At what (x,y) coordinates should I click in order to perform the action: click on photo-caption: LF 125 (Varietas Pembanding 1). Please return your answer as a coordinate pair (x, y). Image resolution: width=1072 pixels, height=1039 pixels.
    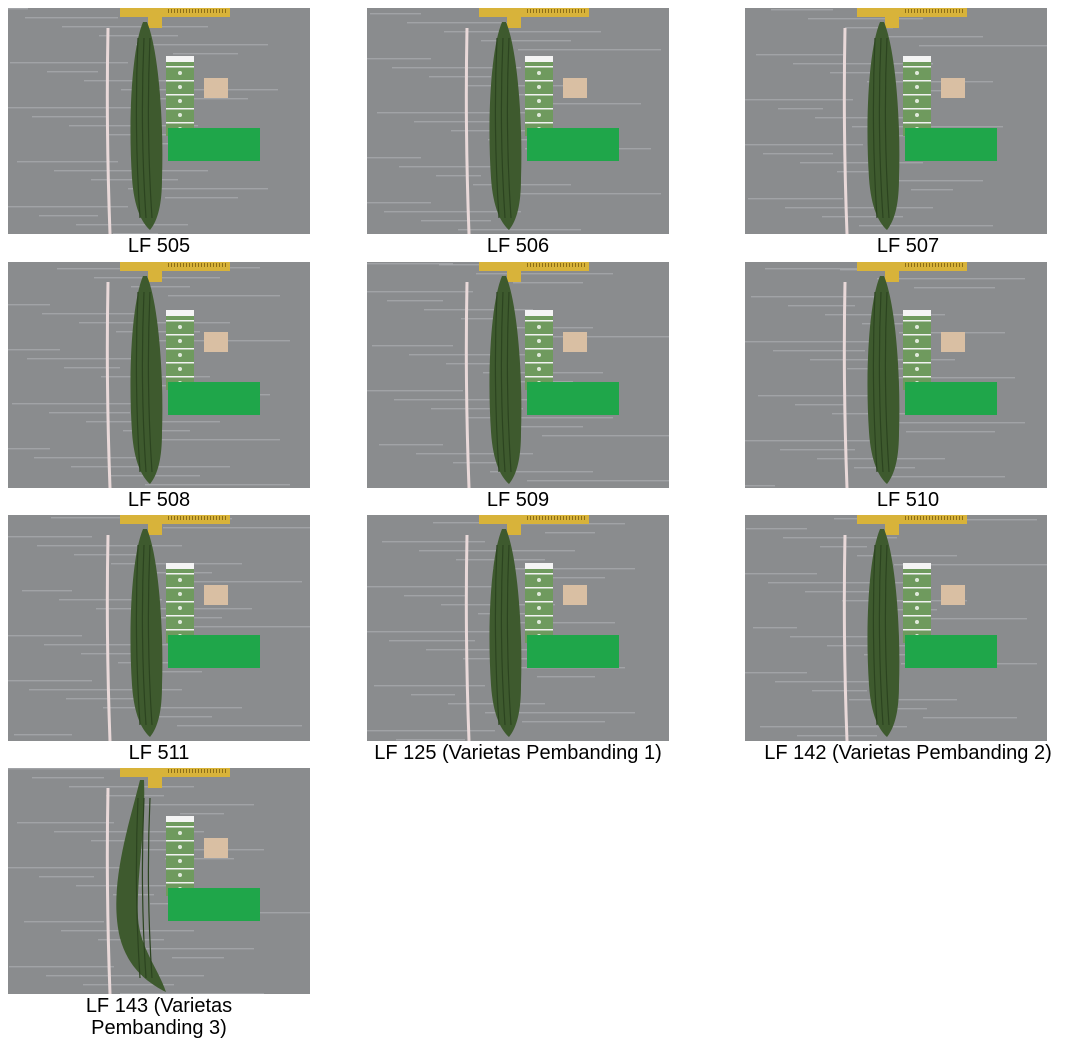
    Looking at the image, I should click on (518, 753).